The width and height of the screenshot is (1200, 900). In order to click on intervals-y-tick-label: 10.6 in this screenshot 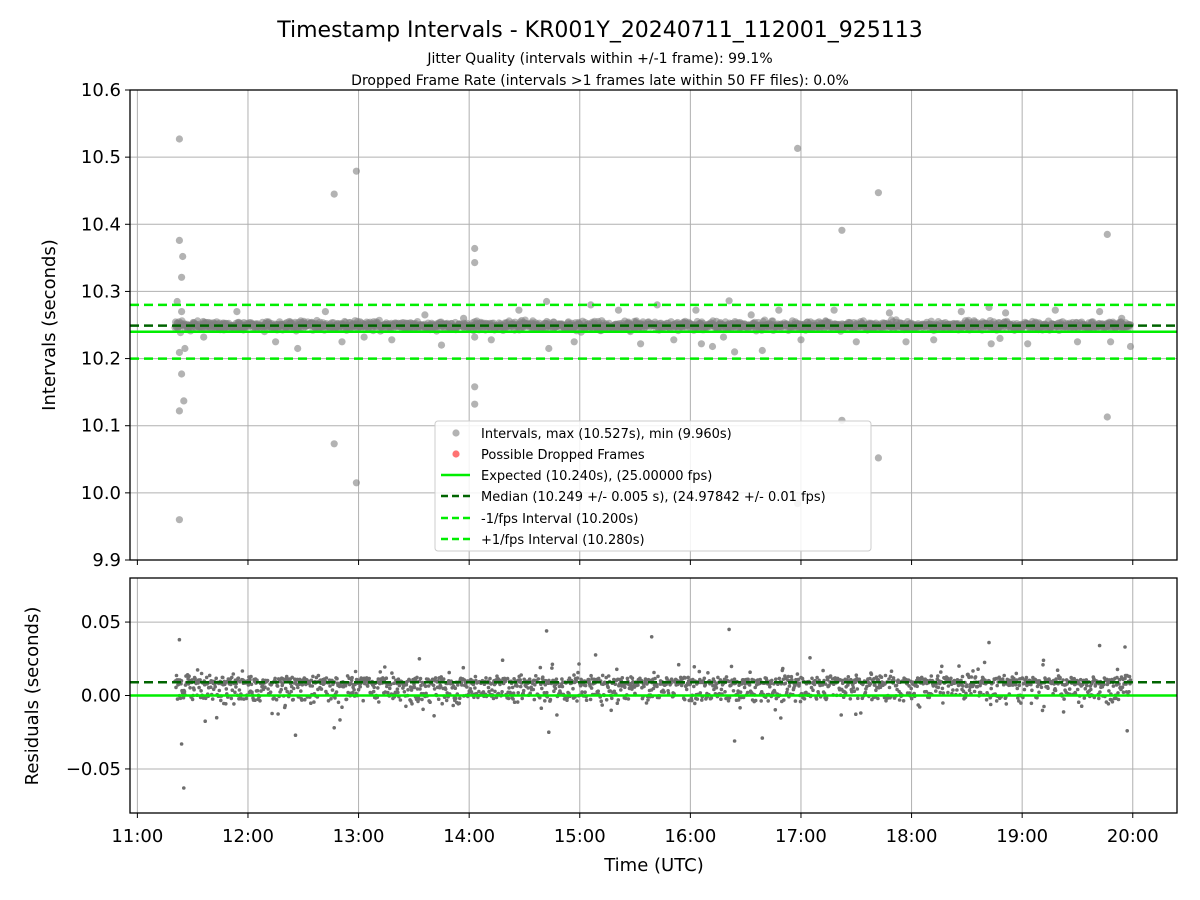, I will do `click(101, 90)`.